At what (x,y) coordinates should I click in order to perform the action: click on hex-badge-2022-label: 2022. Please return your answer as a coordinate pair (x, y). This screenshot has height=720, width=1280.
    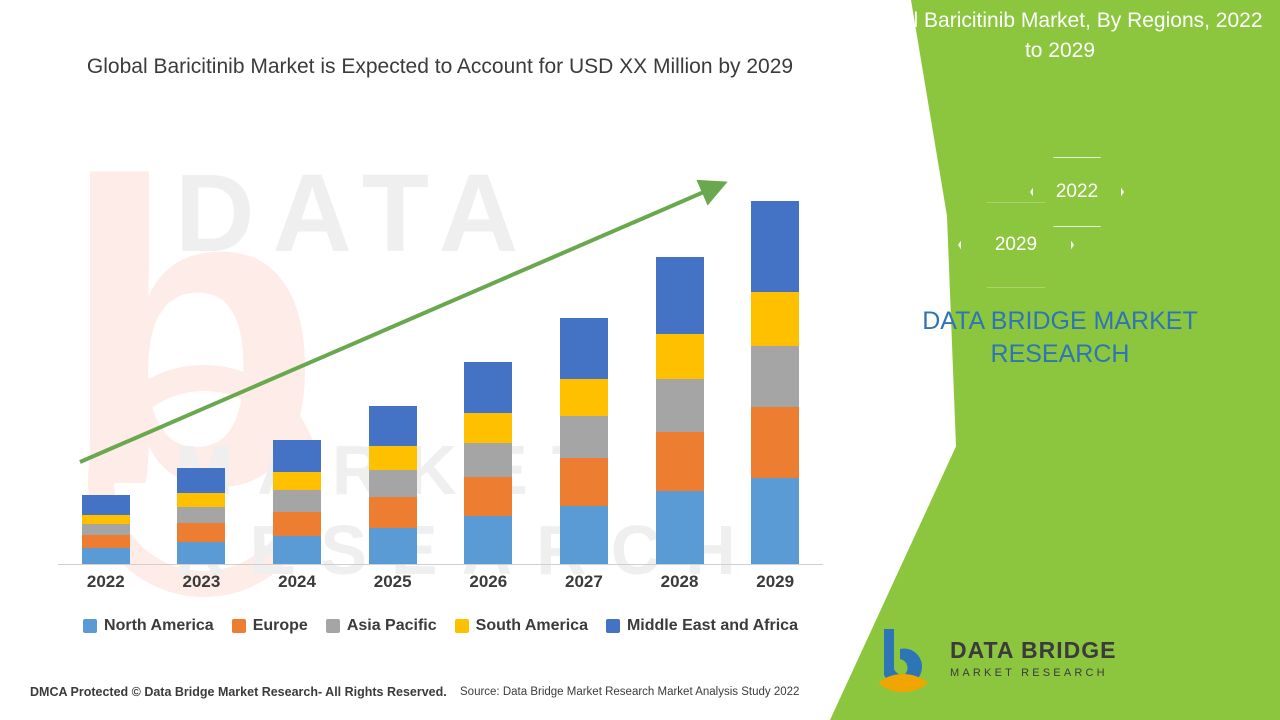
    Looking at the image, I should click on (1077, 191).